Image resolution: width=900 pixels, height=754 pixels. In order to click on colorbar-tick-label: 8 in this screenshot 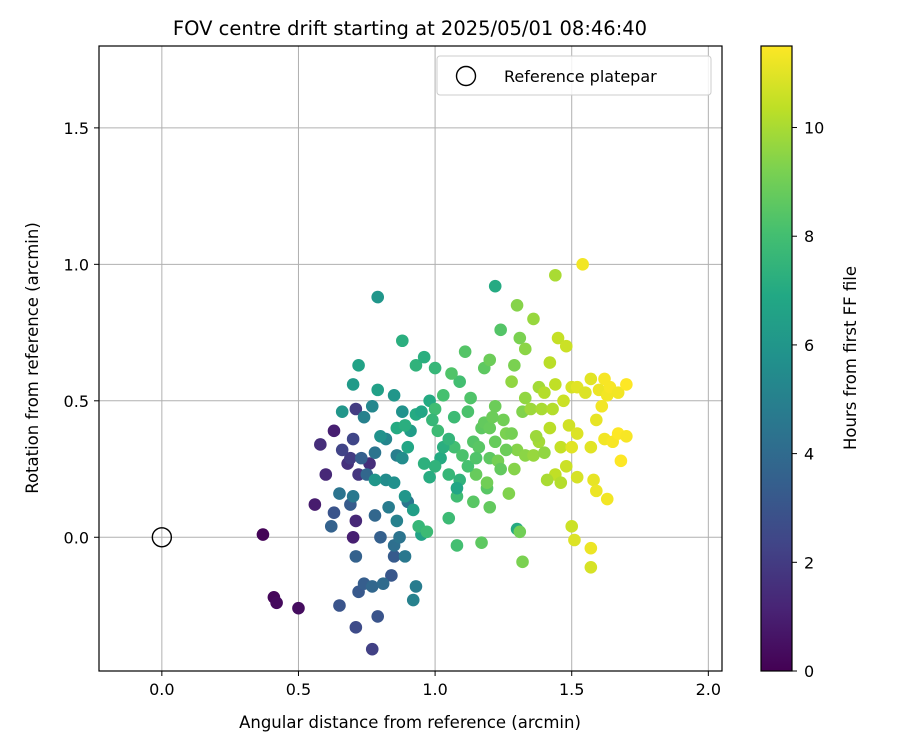, I will do `click(809, 236)`.